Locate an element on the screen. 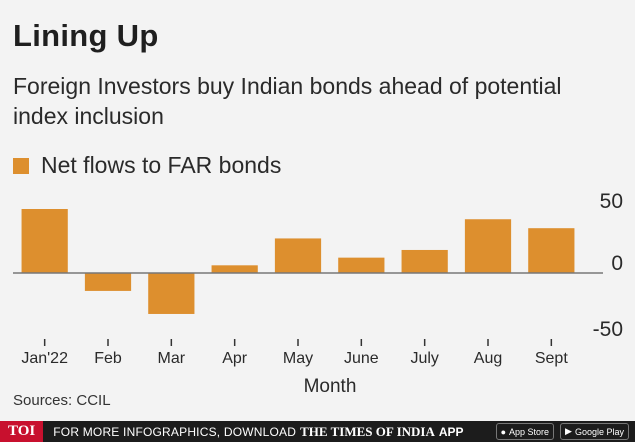 This screenshot has width=635, height=442. x-tick-label-3: Apr is located at coordinates (235, 358).